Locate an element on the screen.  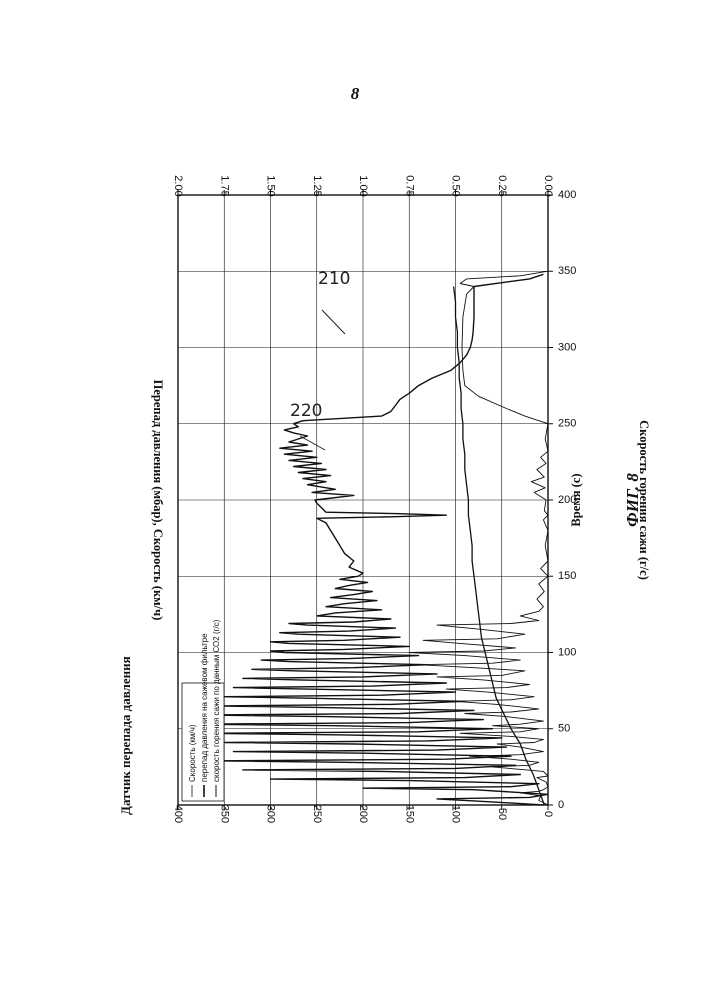
y-tick-label: 150 is located at coordinates (409, 814).